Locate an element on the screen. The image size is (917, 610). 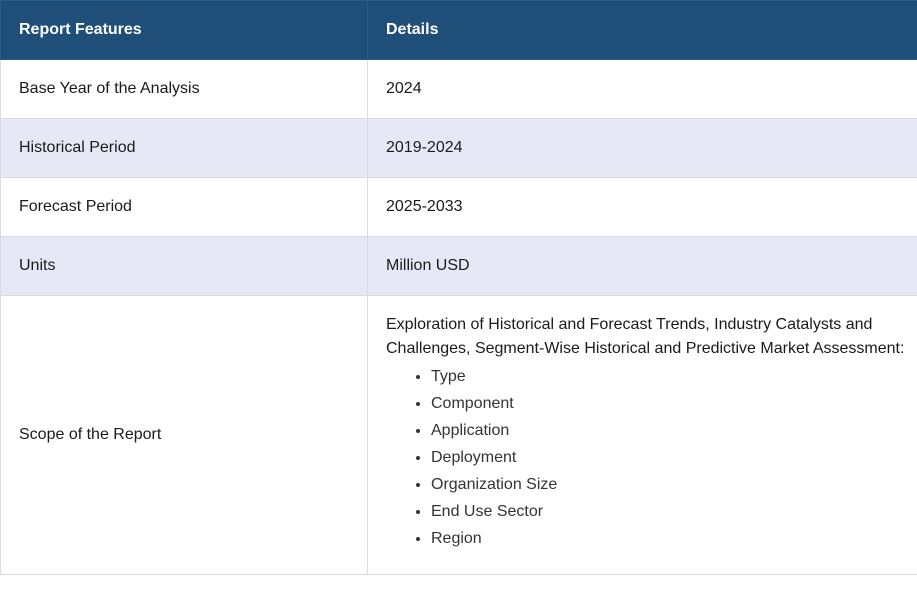
table-header-row: Report Features Details is located at coordinates (458, 30).